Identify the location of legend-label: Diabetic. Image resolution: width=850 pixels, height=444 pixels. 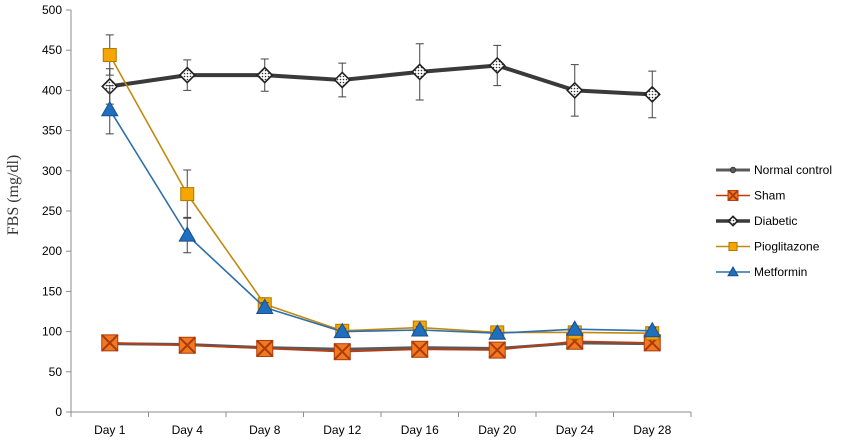
(775, 221).